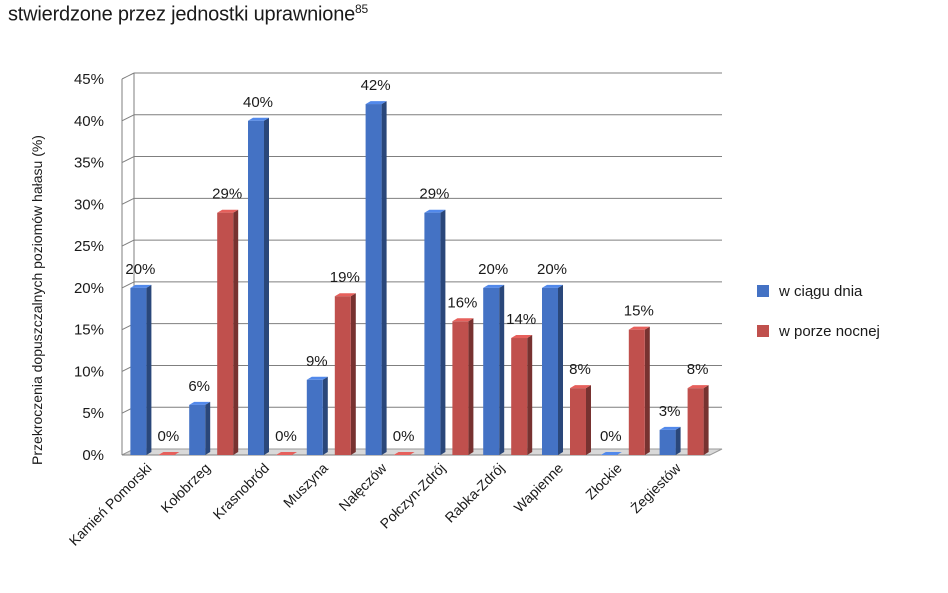 This screenshot has width=948, height=593. Describe the element at coordinates (829, 331) in the screenshot. I see `legend-label: w porze nocnej` at that location.